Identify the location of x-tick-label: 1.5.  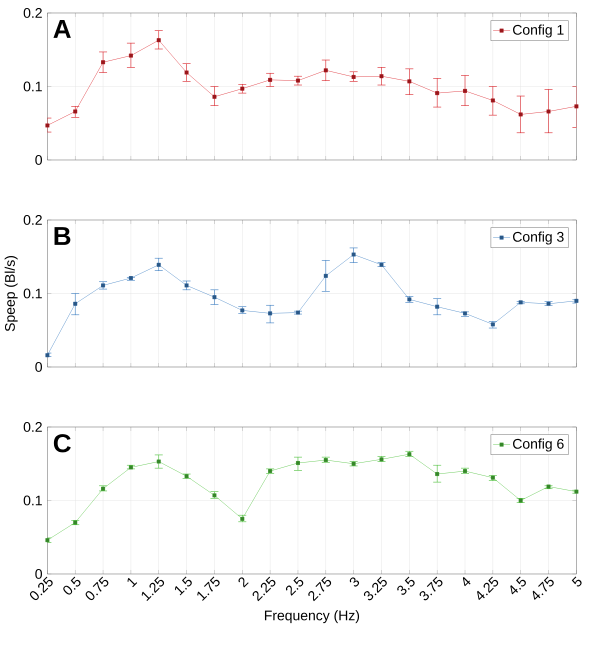
(183, 586).